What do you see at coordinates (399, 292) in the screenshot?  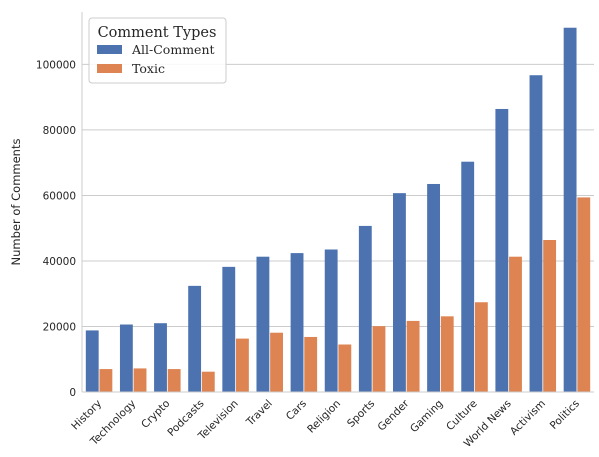 I see `bar-gender-all-comment` at bounding box center [399, 292].